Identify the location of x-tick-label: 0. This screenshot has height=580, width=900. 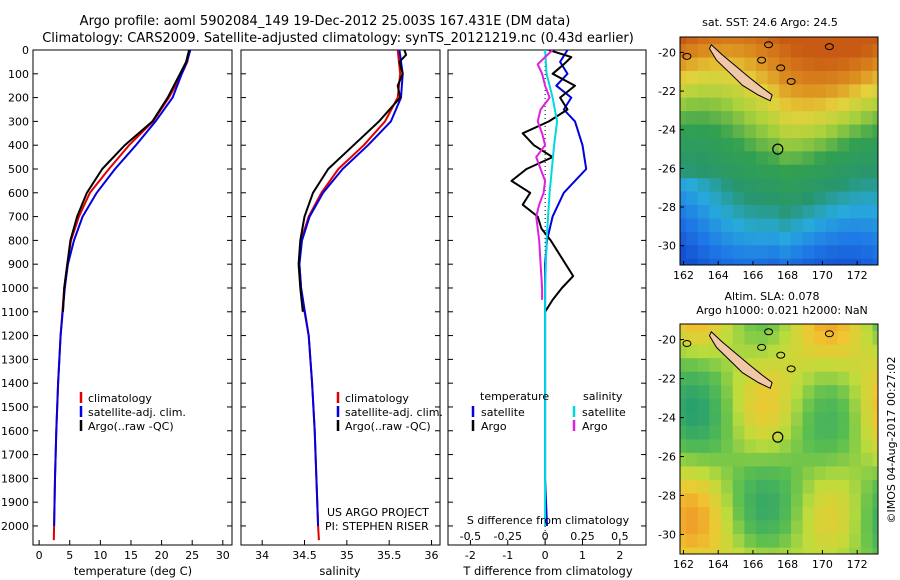
(545, 536).